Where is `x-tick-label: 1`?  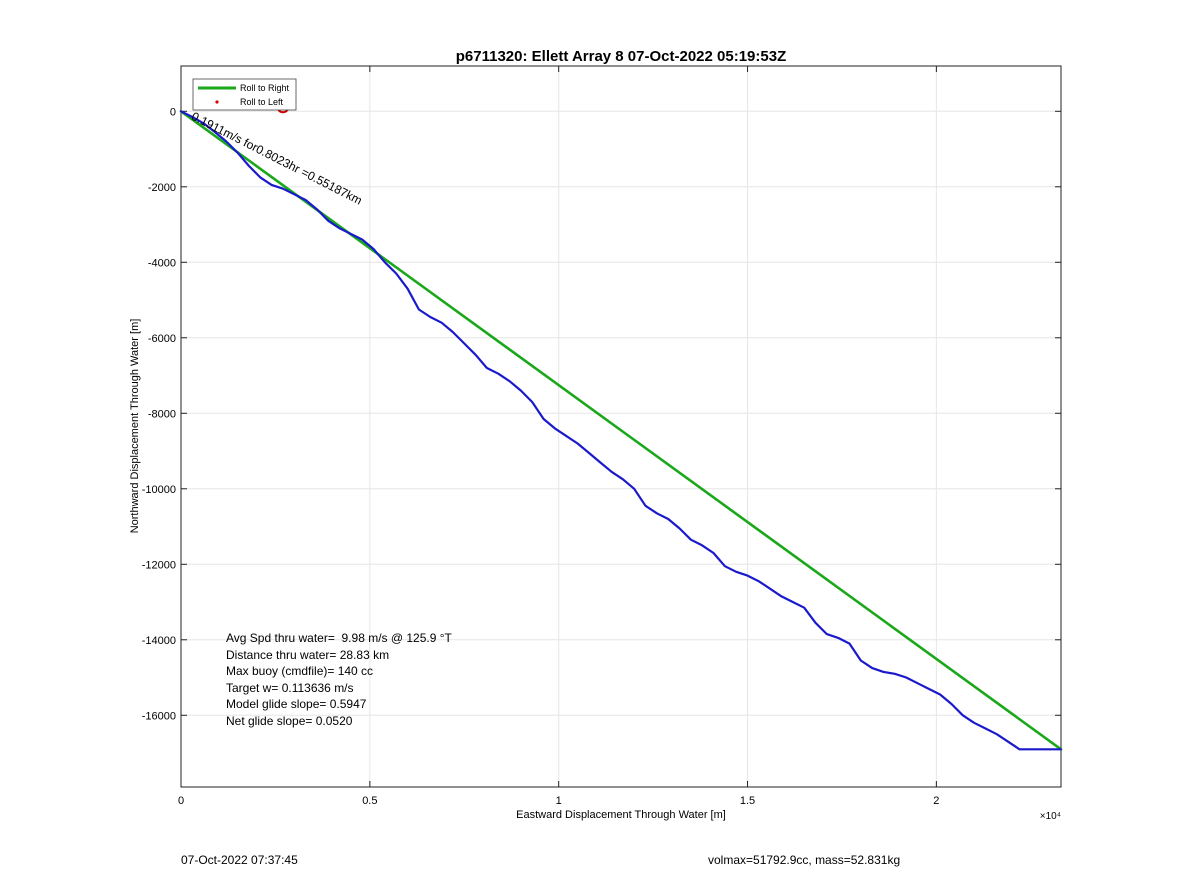 x-tick-label: 1 is located at coordinates (559, 801).